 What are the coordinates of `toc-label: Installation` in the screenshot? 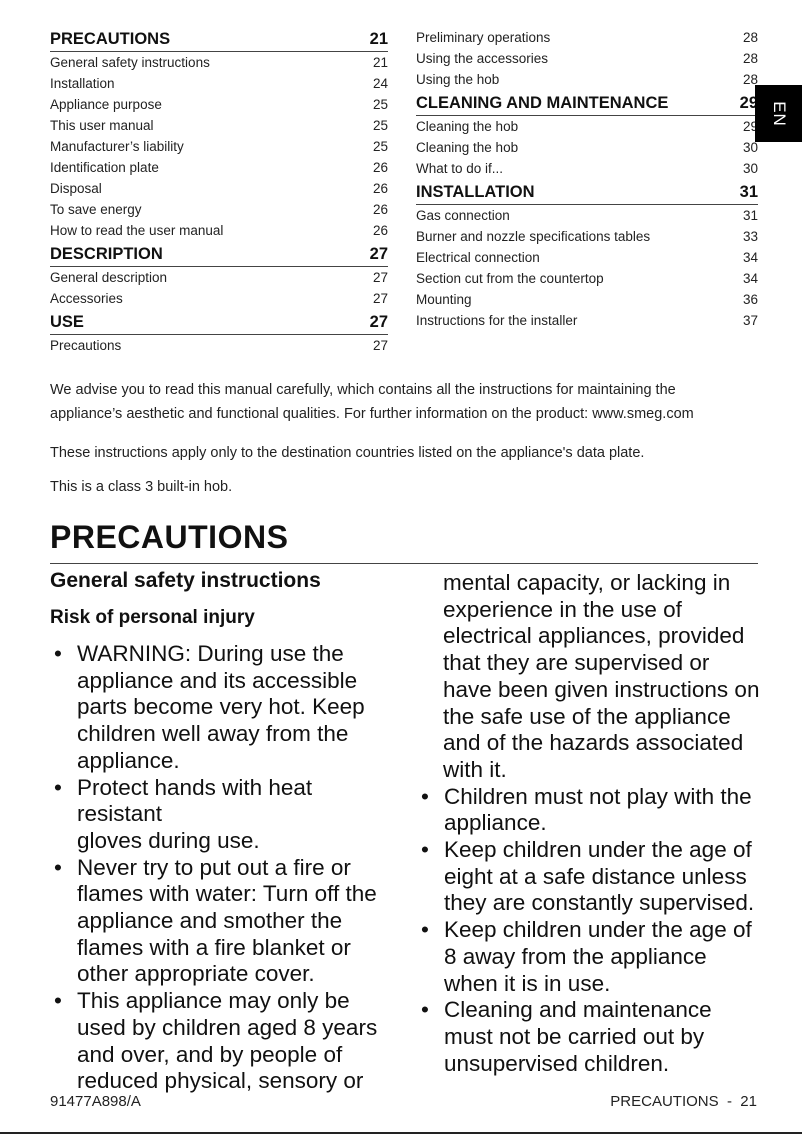 It's located at (82, 83).